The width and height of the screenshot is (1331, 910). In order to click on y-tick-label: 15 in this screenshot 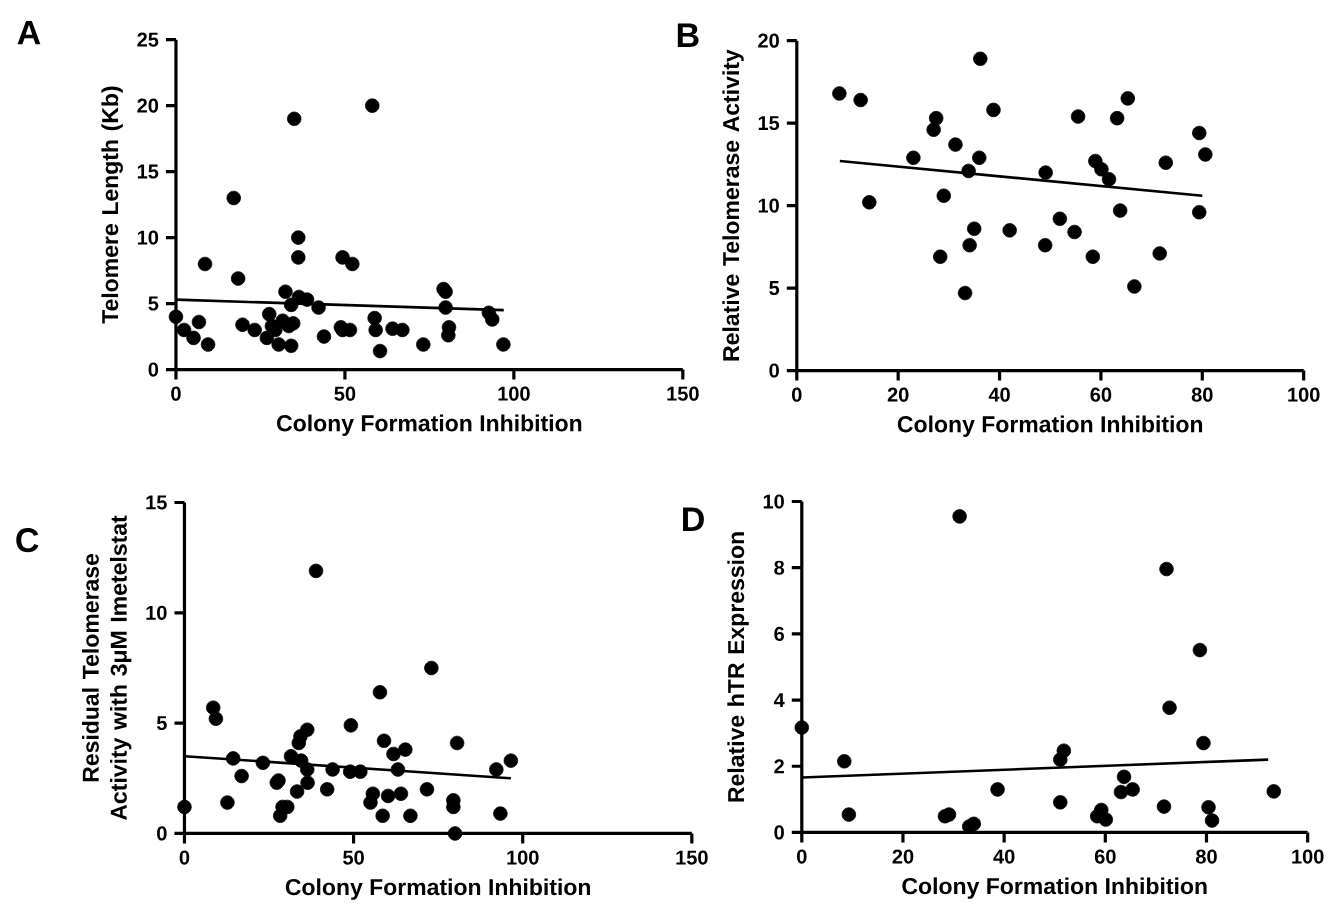, I will do `click(769, 122)`.